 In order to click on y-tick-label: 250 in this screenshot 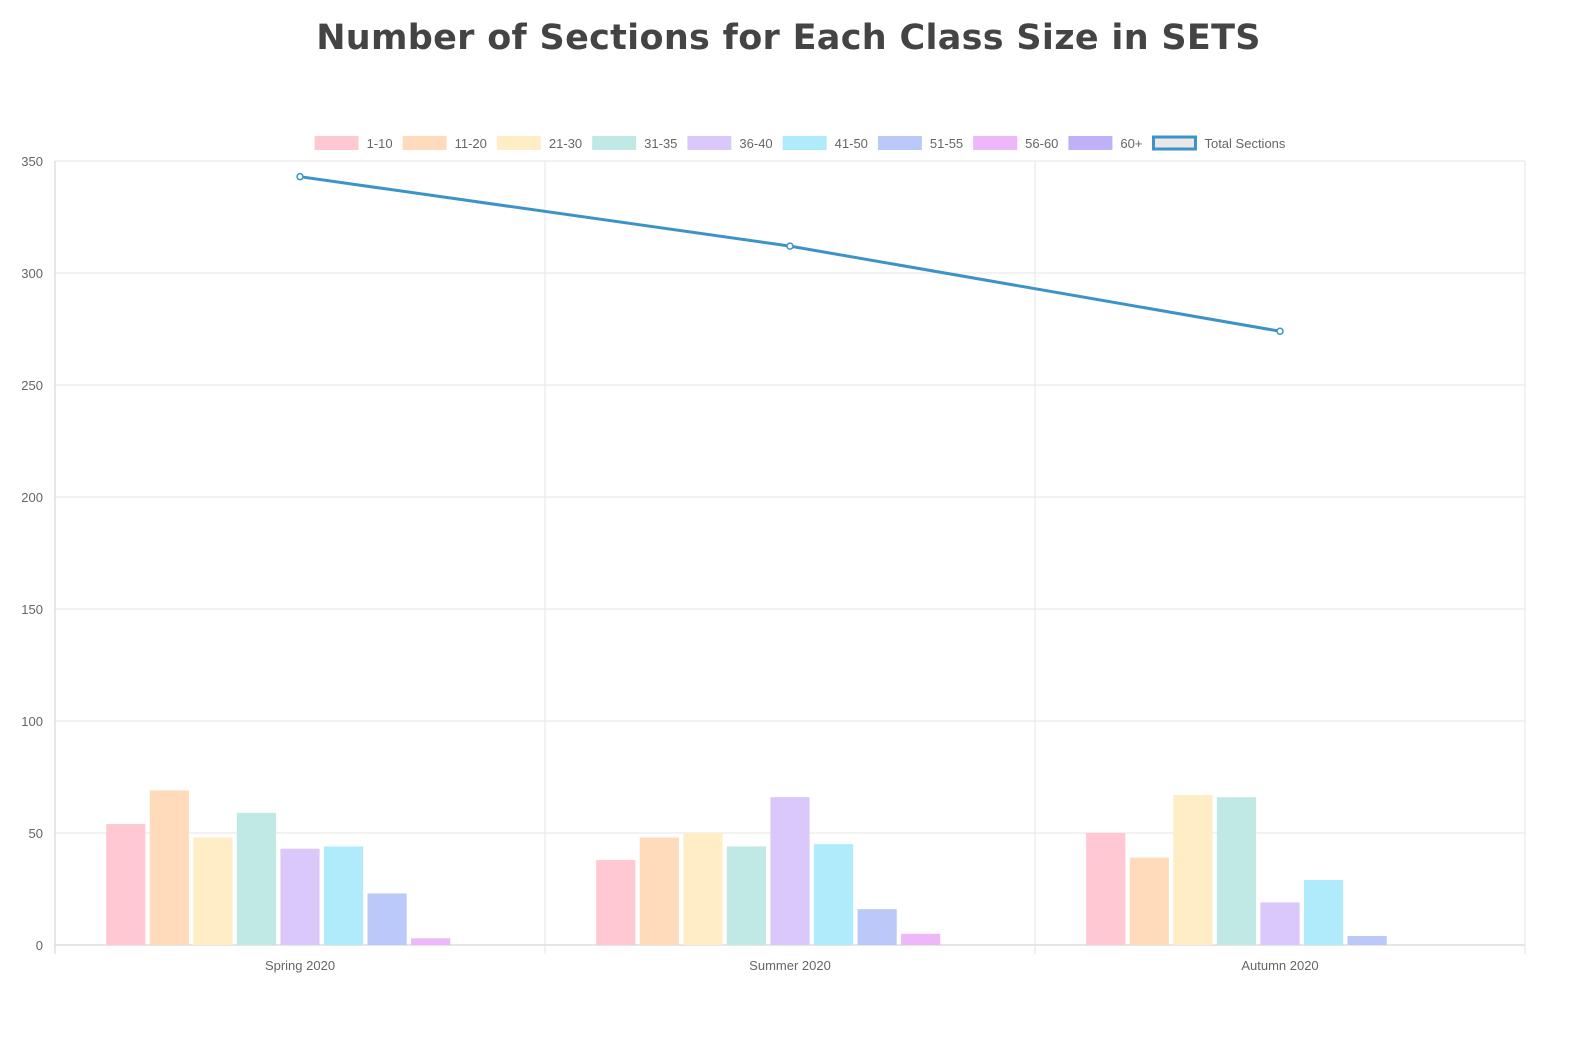, I will do `click(32, 385)`.